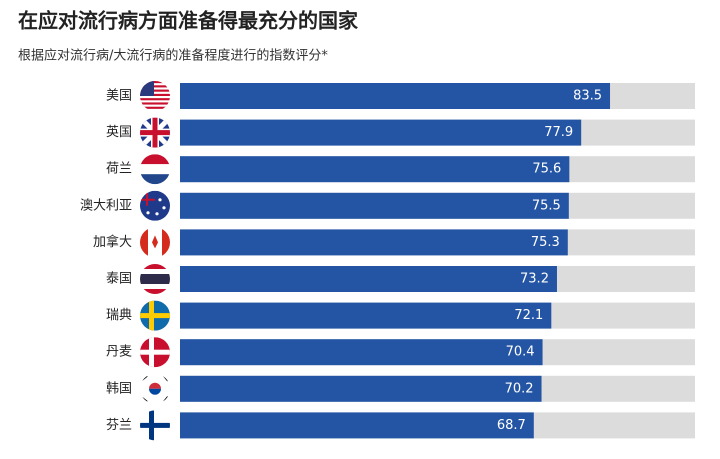 The height and width of the screenshot is (459, 720). What do you see at coordinates (528, 315) in the screenshot?
I see `value-label: 72.1` at bounding box center [528, 315].